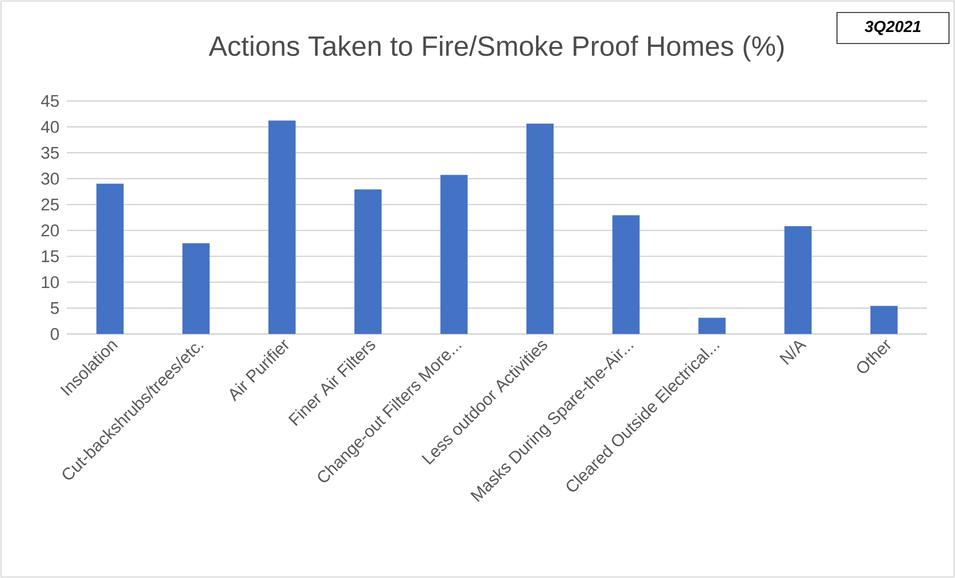 The width and height of the screenshot is (955, 578). I want to click on y-tick-label: 40, so click(50, 126).